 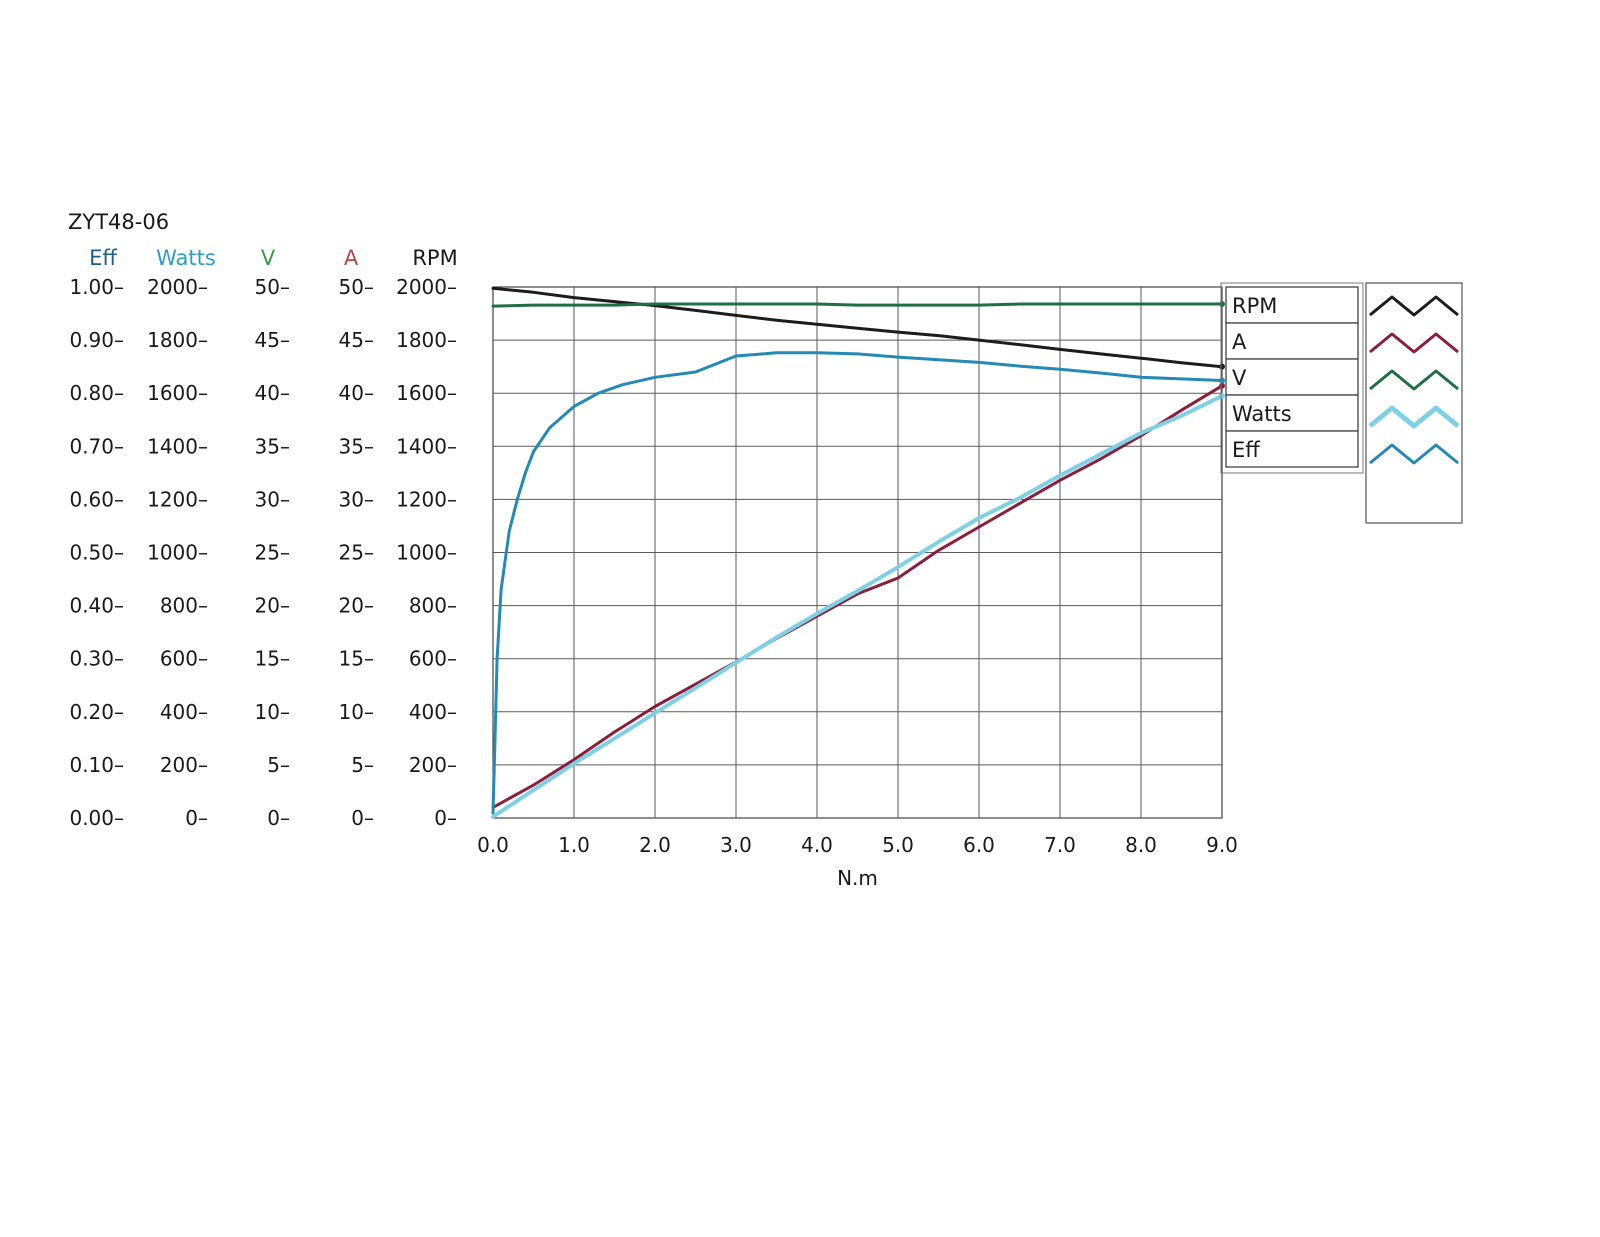 I want to click on y-tick-label-v: 30–, so click(x=272, y=499).